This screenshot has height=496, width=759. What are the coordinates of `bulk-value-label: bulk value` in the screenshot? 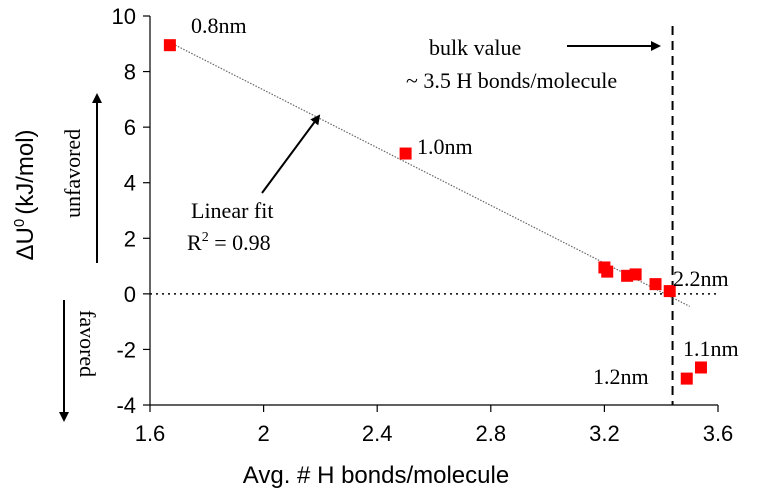 It's located at (475, 47).